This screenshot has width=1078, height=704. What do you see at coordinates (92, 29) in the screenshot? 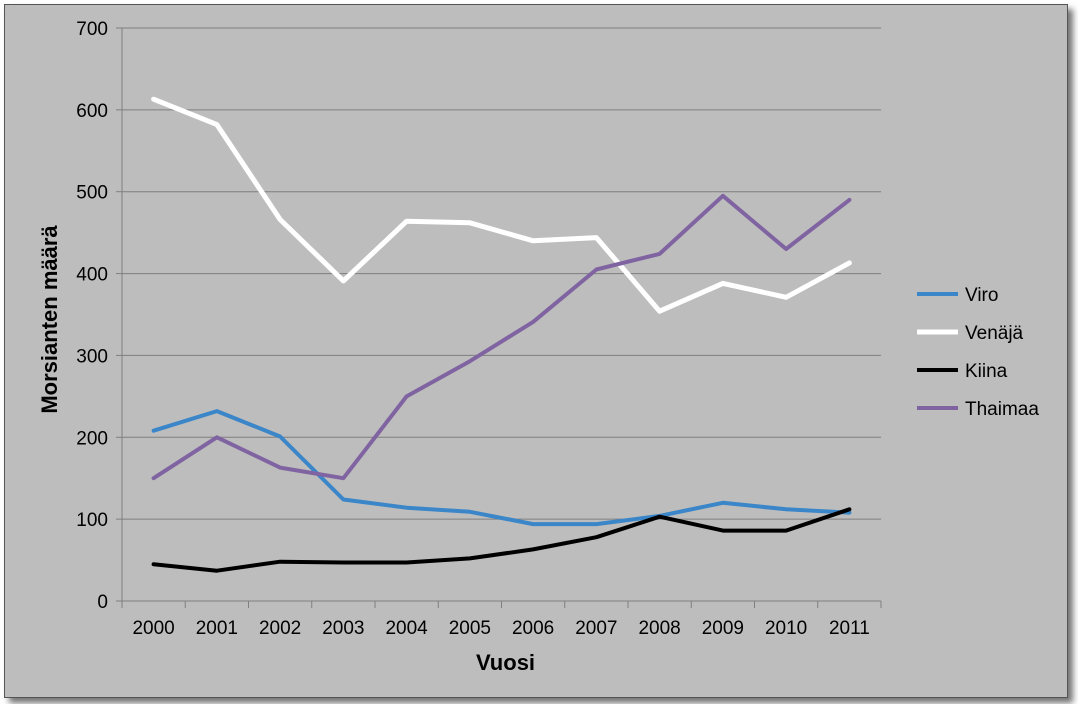
I see `y-tick-label: 700` at bounding box center [92, 29].